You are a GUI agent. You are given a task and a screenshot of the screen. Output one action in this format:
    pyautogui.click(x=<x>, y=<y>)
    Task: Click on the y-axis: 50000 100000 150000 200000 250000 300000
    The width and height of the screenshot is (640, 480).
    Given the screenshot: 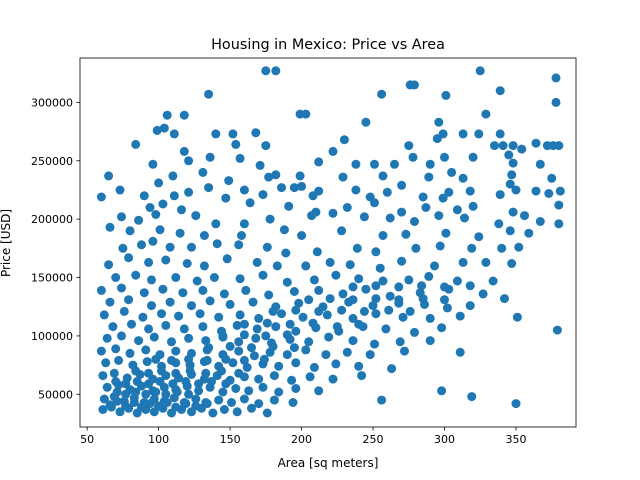 What is the action you would take?
    pyautogui.click(x=55, y=248)
    